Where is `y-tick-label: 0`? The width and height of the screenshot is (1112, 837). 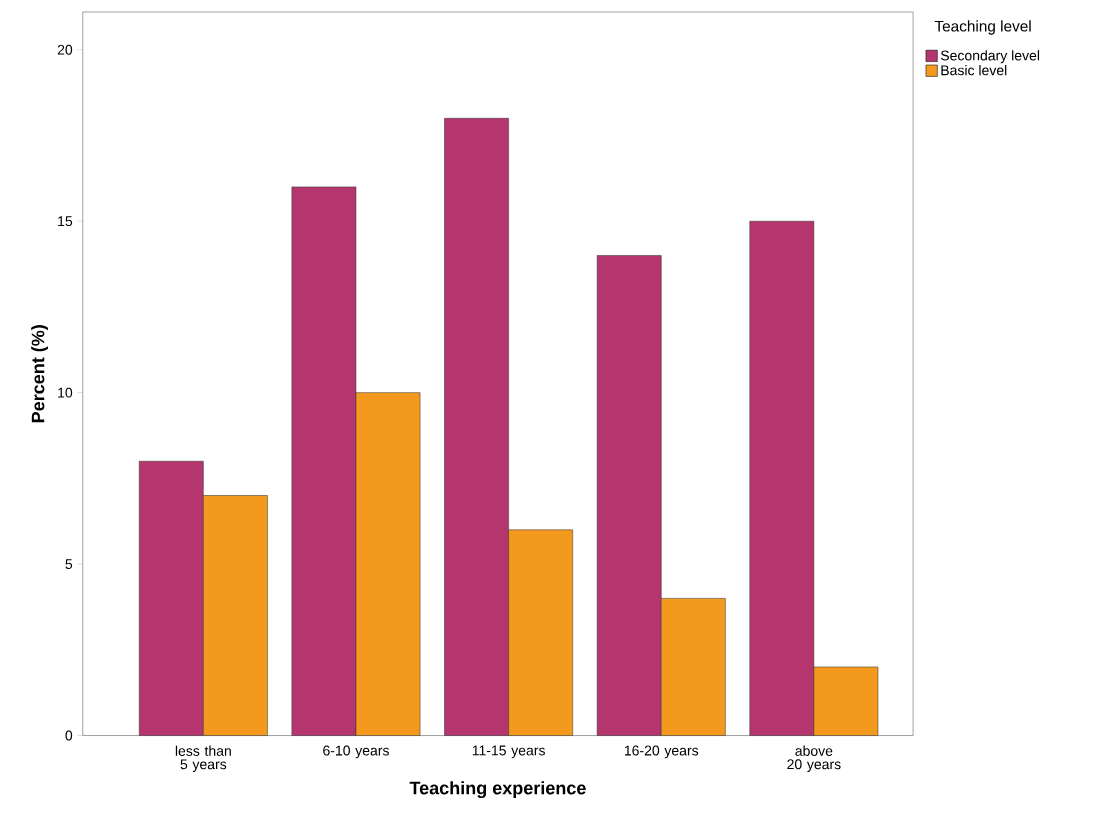 y-tick-label: 0 is located at coordinates (69, 735).